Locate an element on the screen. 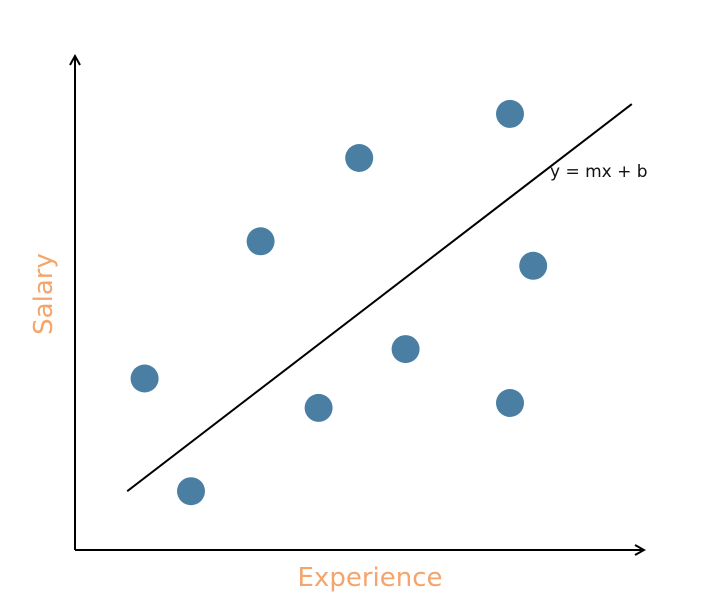 This screenshot has height=606, width=720. y-axis-label: Salary is located at coordinates (44, 294).